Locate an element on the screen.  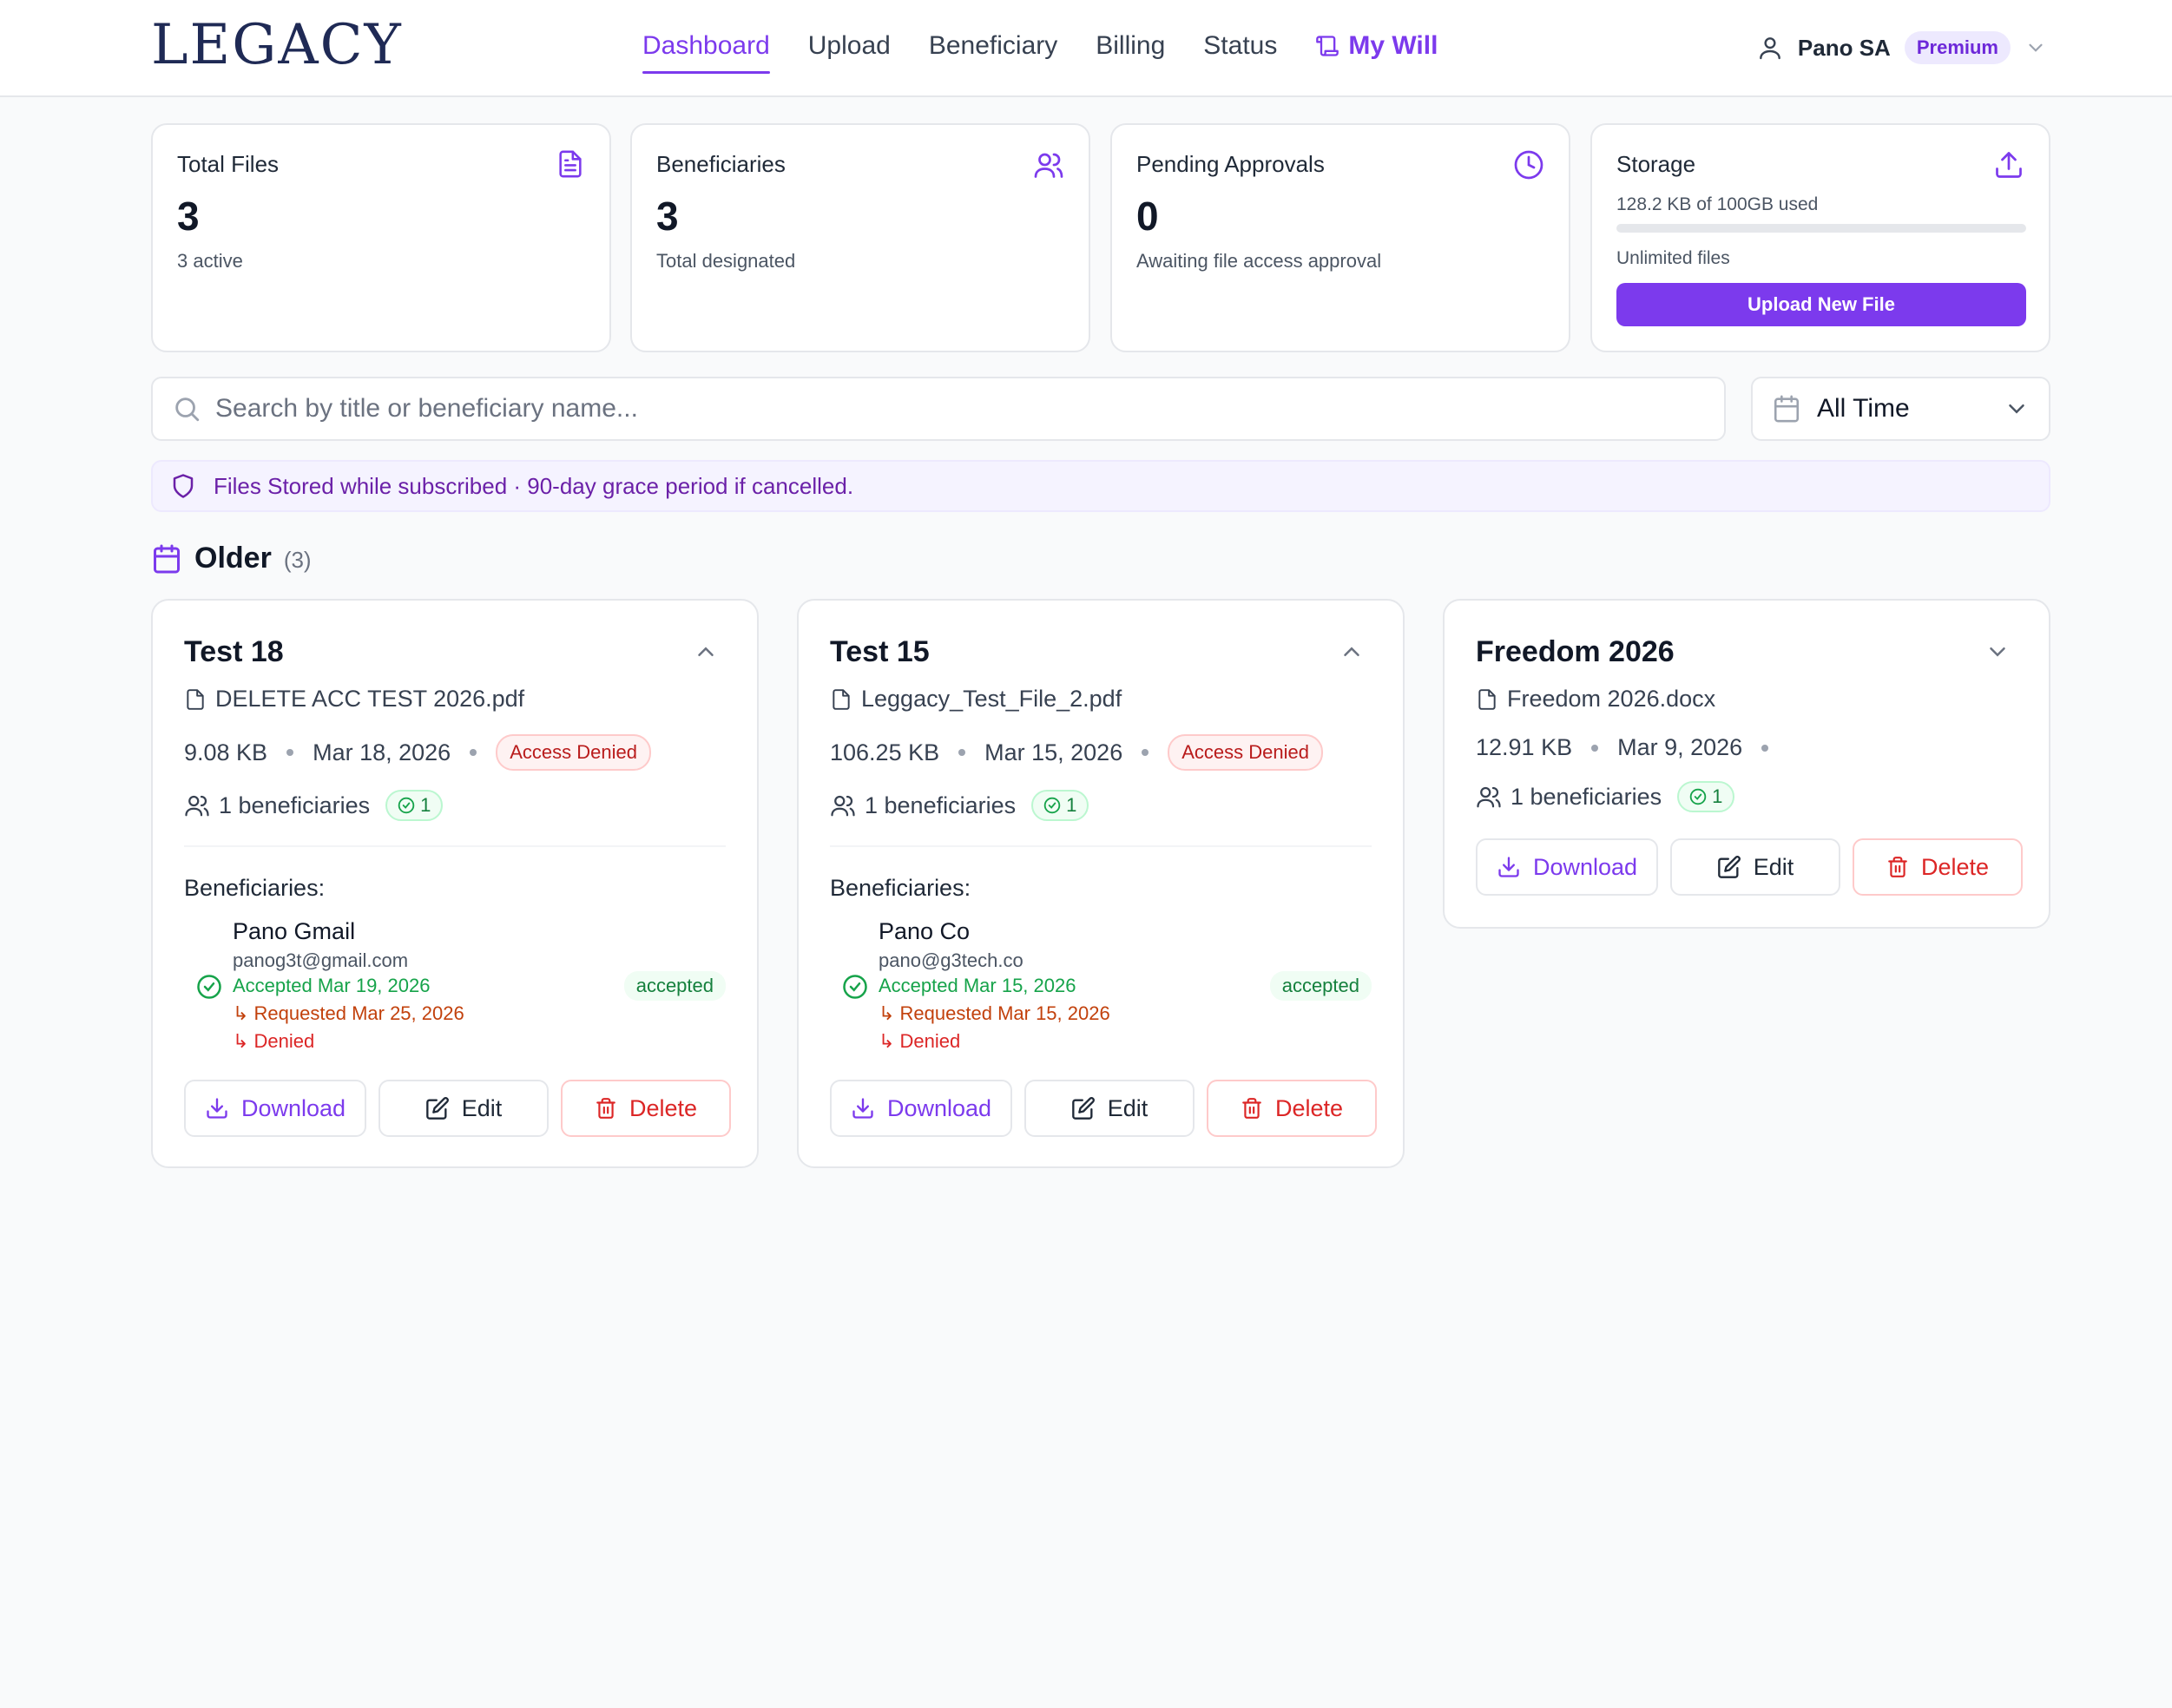
beneficiary-count-row: 1 beneficiaries 1 is located at coordinates (314, 805).